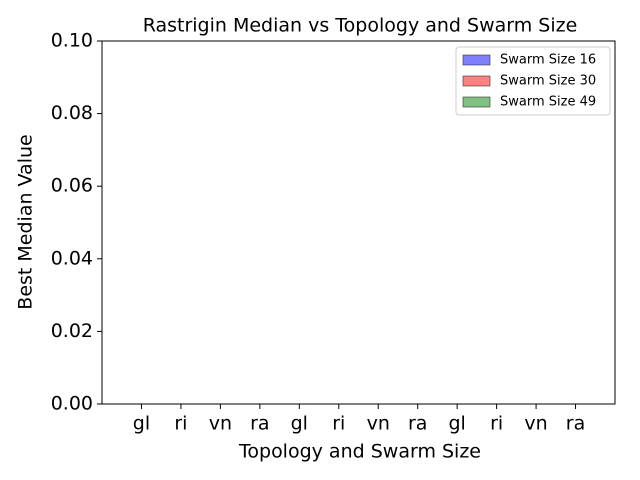  I want to click on legend-box, so click(533, 81).